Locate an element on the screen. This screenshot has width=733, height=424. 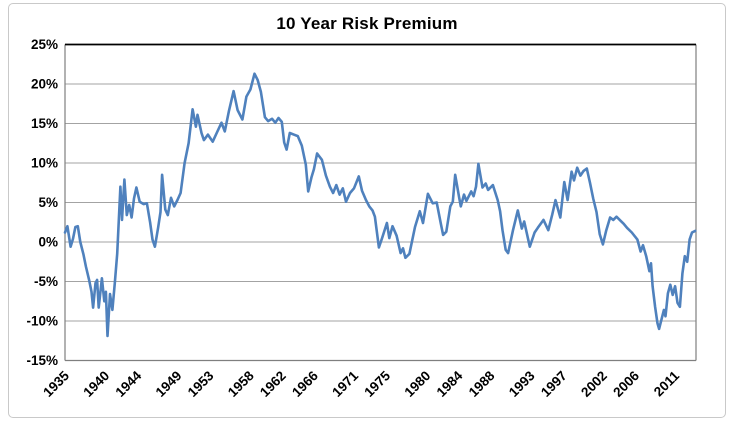
x-axis-tick-label: 1993 is located at coordinates (522, 384).